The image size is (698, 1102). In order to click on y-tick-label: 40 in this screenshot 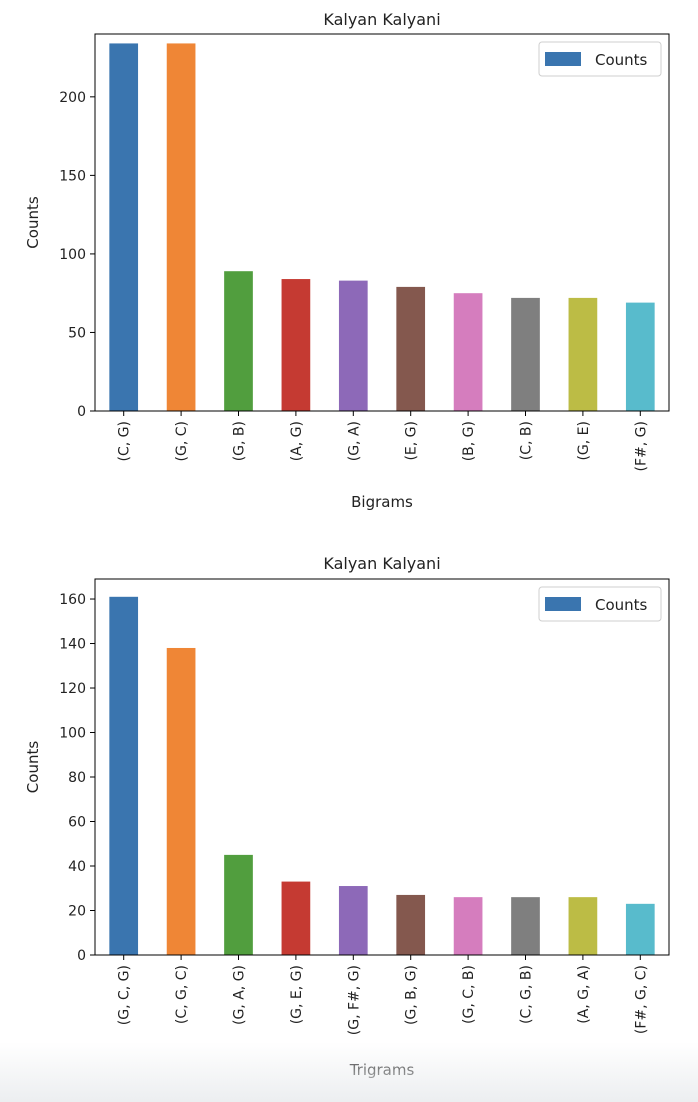, I will do `click(77, 867)`.